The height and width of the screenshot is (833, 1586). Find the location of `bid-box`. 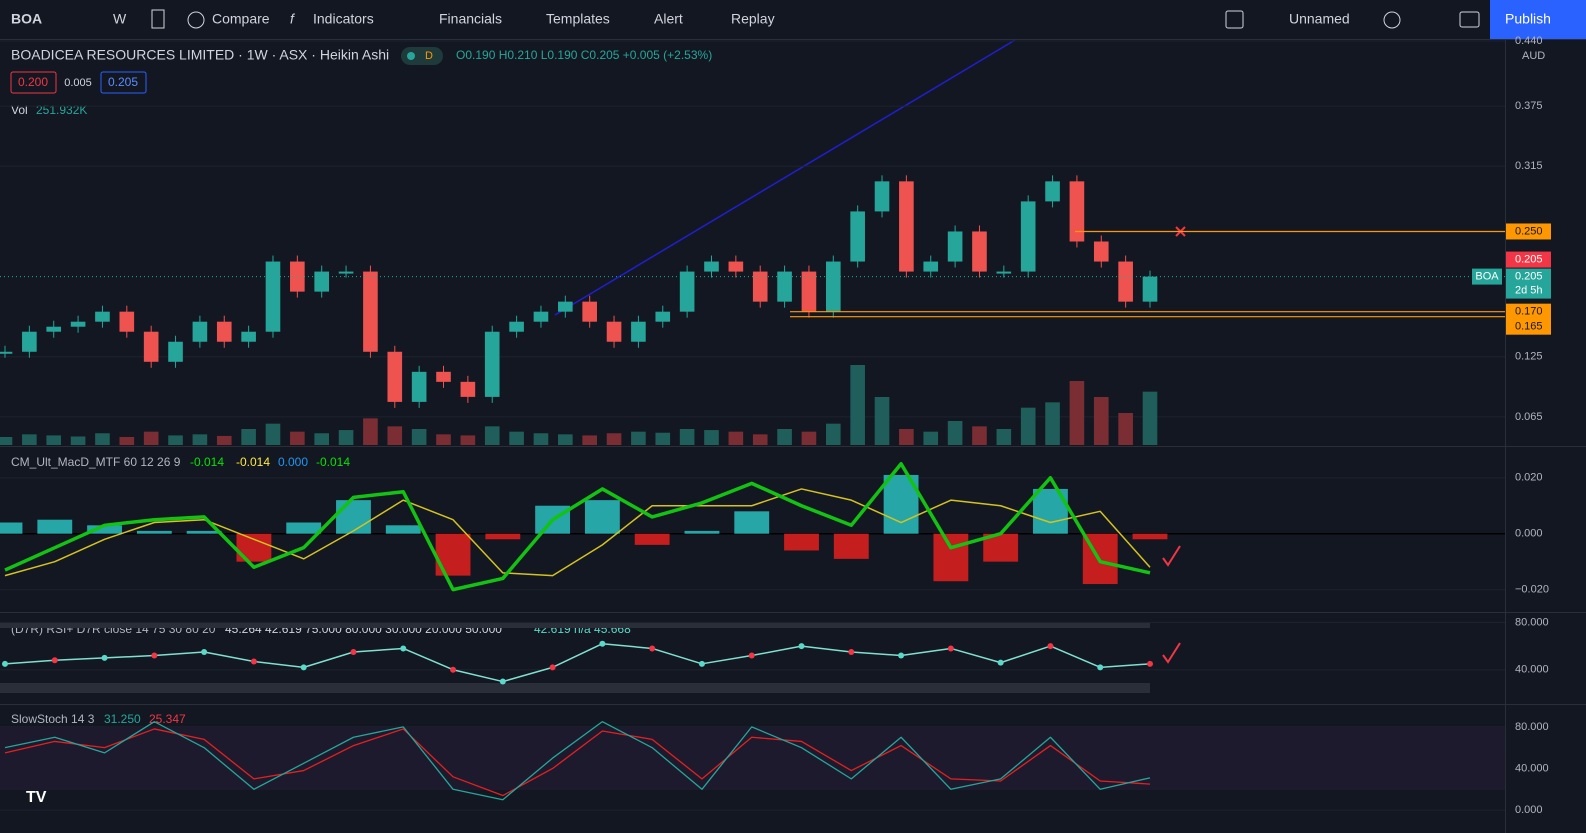

bid-box is located at coordinates (33, 82).